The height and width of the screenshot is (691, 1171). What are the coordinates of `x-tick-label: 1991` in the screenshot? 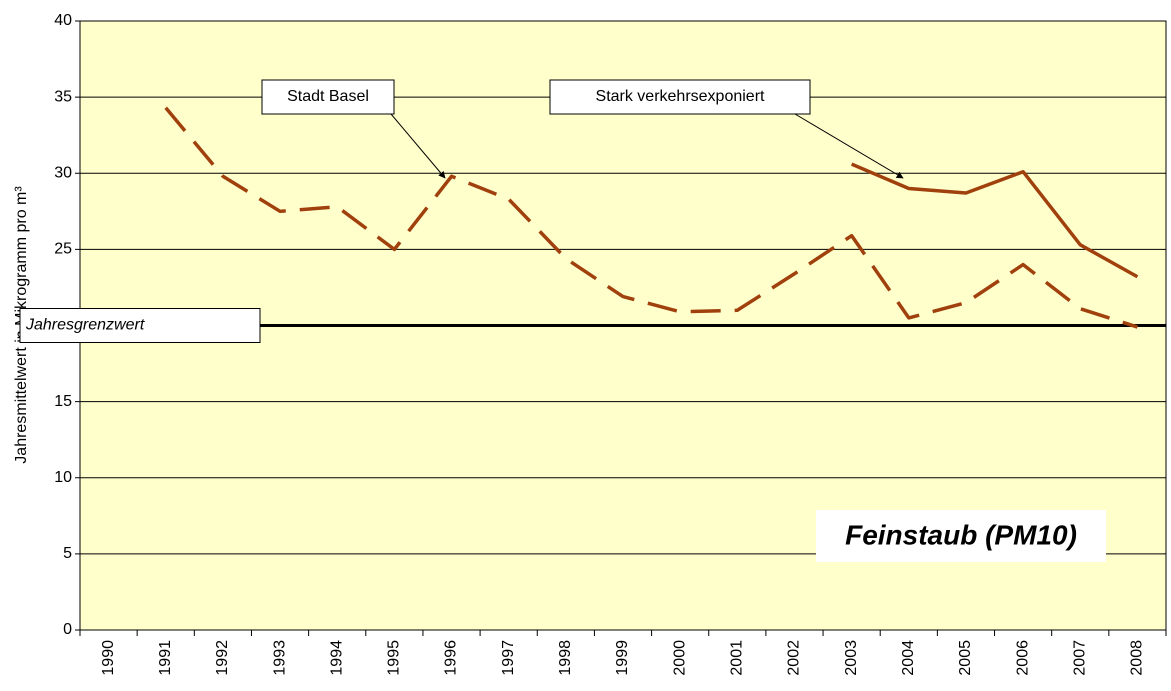 It's located at (165, 658).